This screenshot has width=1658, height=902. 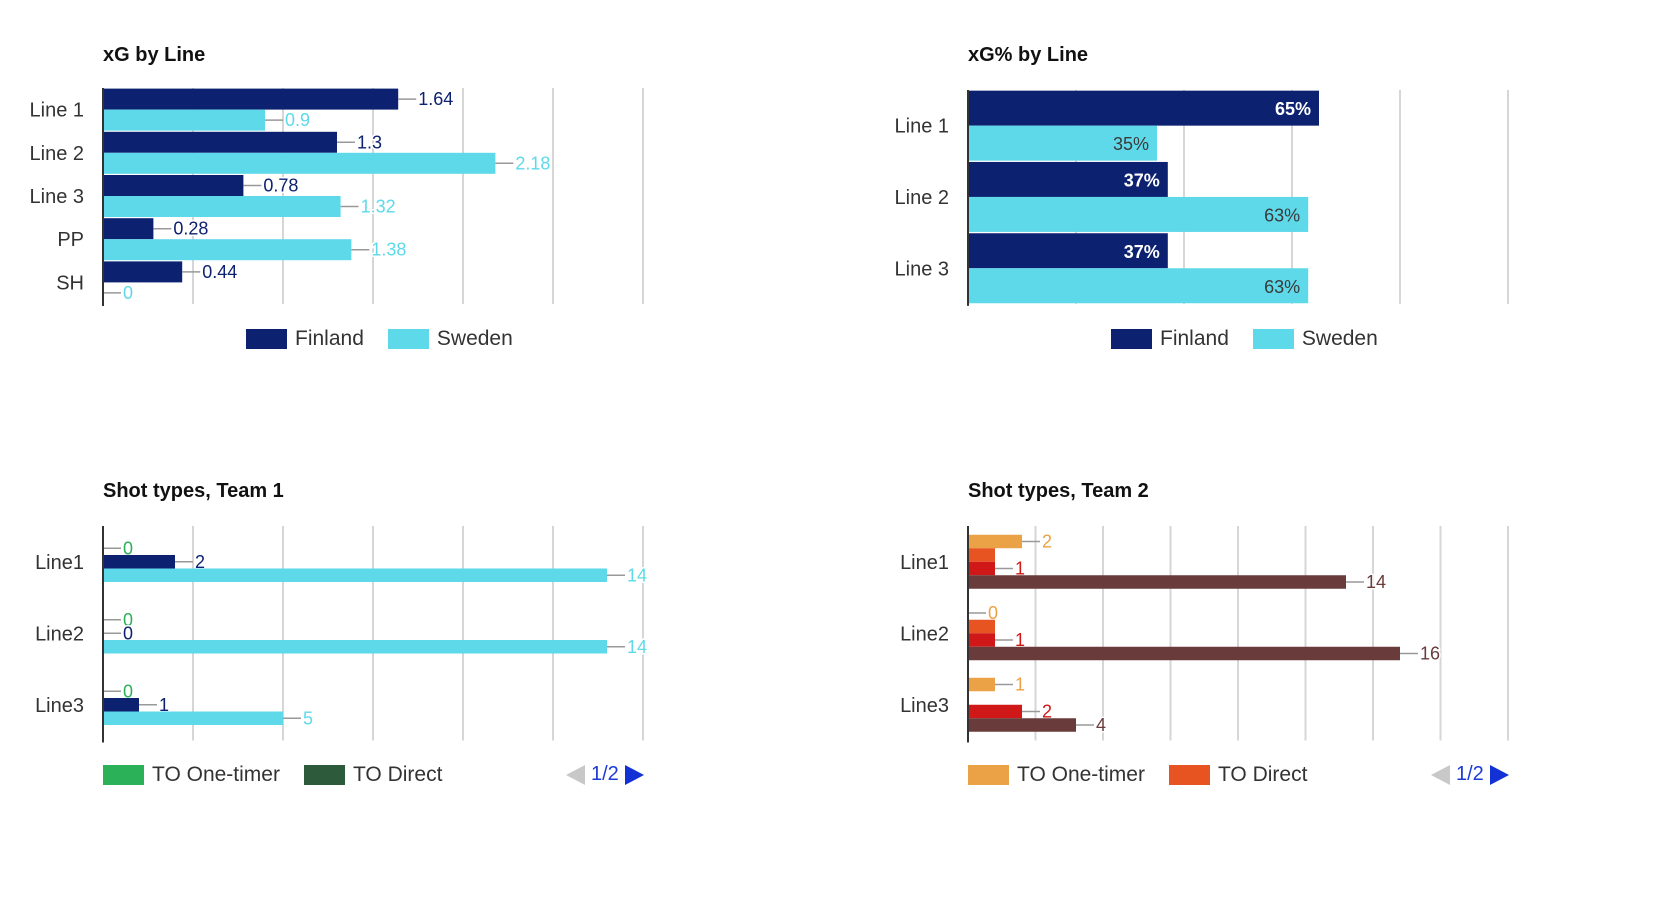 I want to click on data-label: 63%, so click(x=1282, y=287).